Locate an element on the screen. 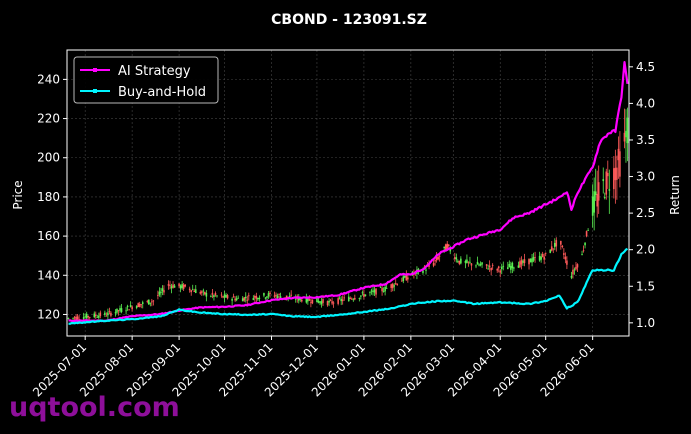  y-axis-label-price: Price is located at coordinates (18, 194).